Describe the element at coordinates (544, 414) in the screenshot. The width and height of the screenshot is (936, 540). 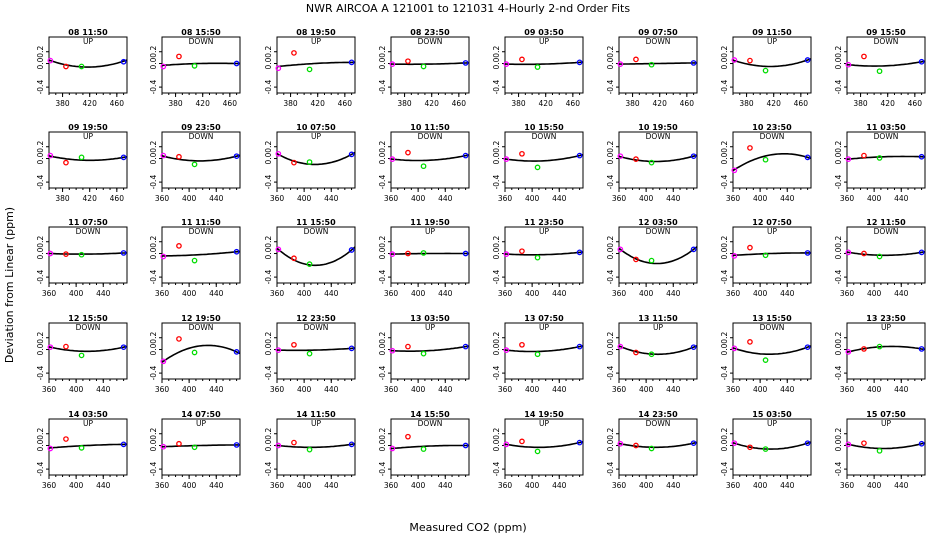
I see `panel-title: 14 19:50` at that location.